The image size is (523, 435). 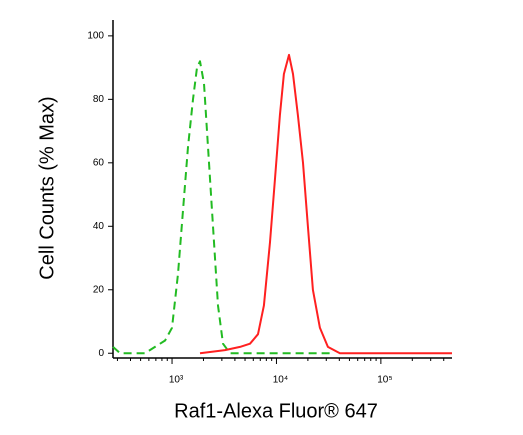 What do you see at coordinates (47, 187) in the screenshot?
I see `y-axis-label: Cell Counts (% Max)` at bounding box center [47, 187].